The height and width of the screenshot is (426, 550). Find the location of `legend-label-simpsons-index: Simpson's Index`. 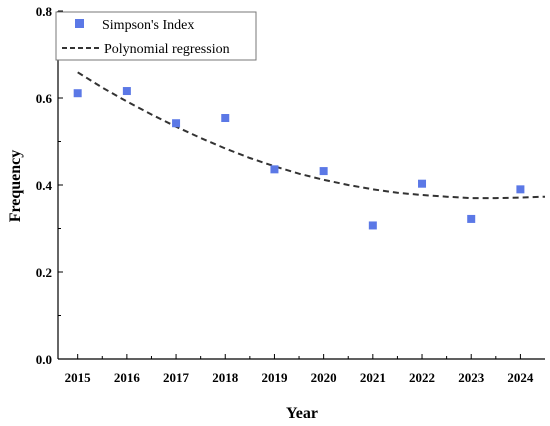

legend-label-simpsons-index: Simpson's Index is located at coordinates (148, 25).